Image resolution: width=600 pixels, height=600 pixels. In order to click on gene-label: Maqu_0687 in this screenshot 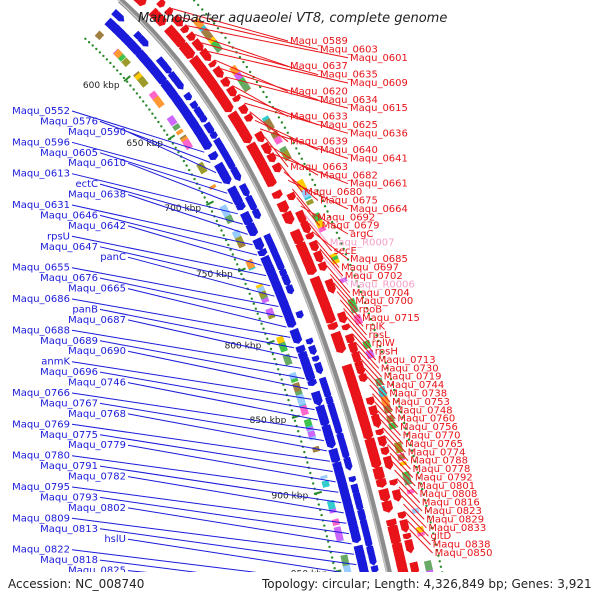, I will do `click(97, 320)`.